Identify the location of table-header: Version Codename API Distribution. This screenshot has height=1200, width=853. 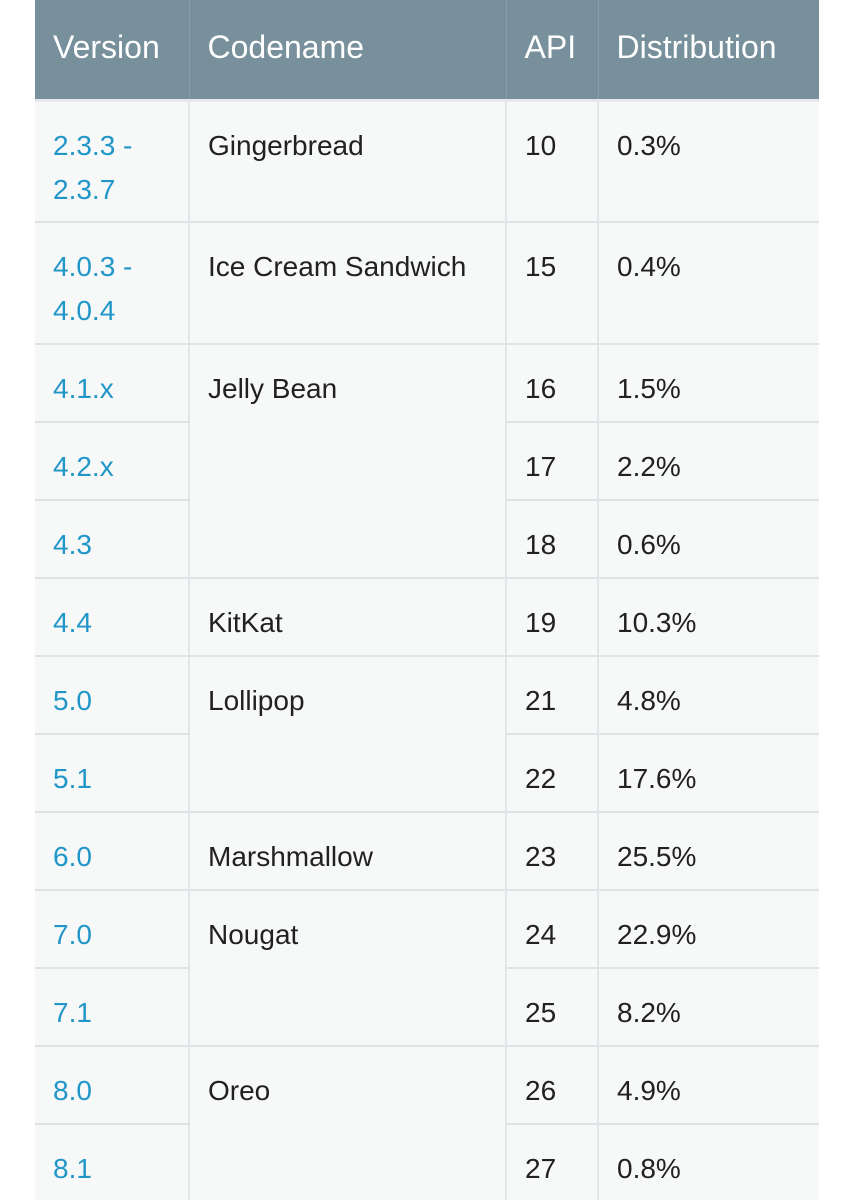
(427, 51).